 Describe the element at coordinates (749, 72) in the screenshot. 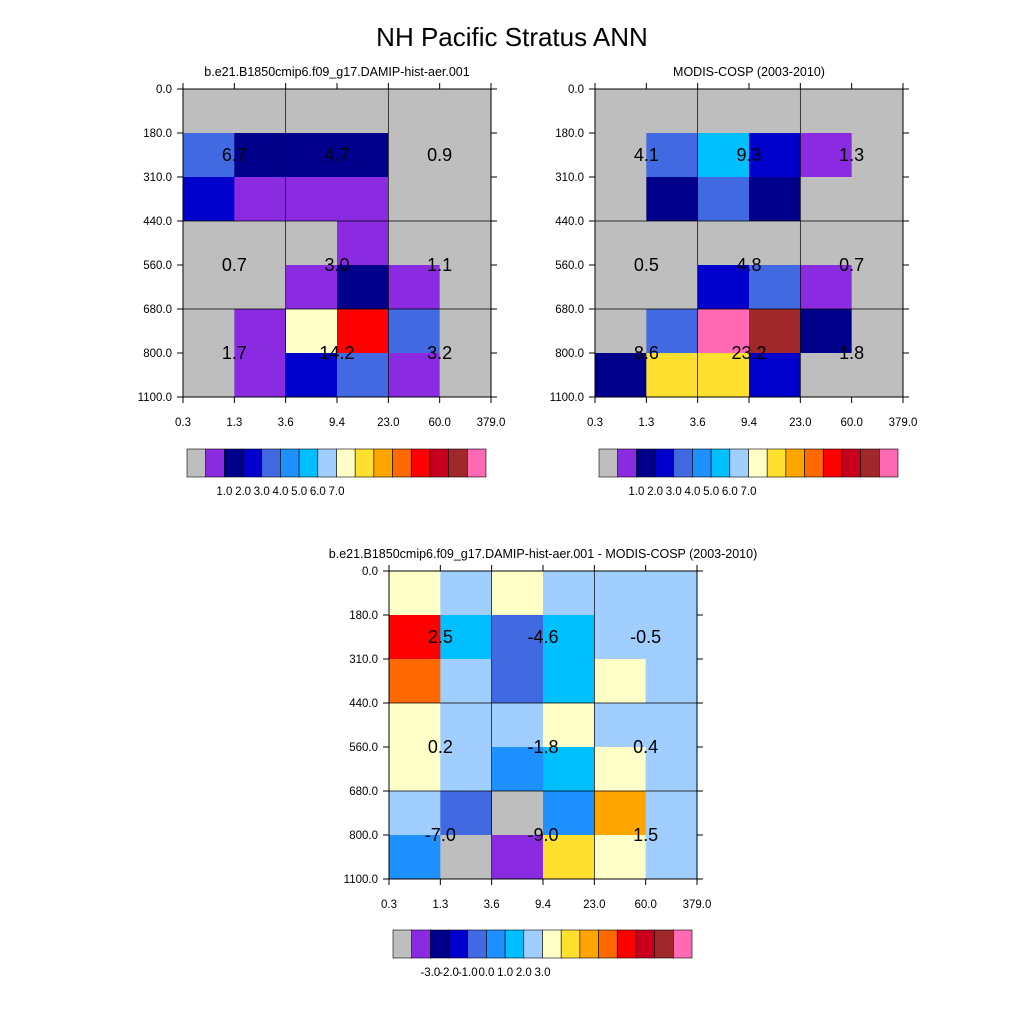

I see `panel-title: MODIS-COSP (2003-2010)` at that location.